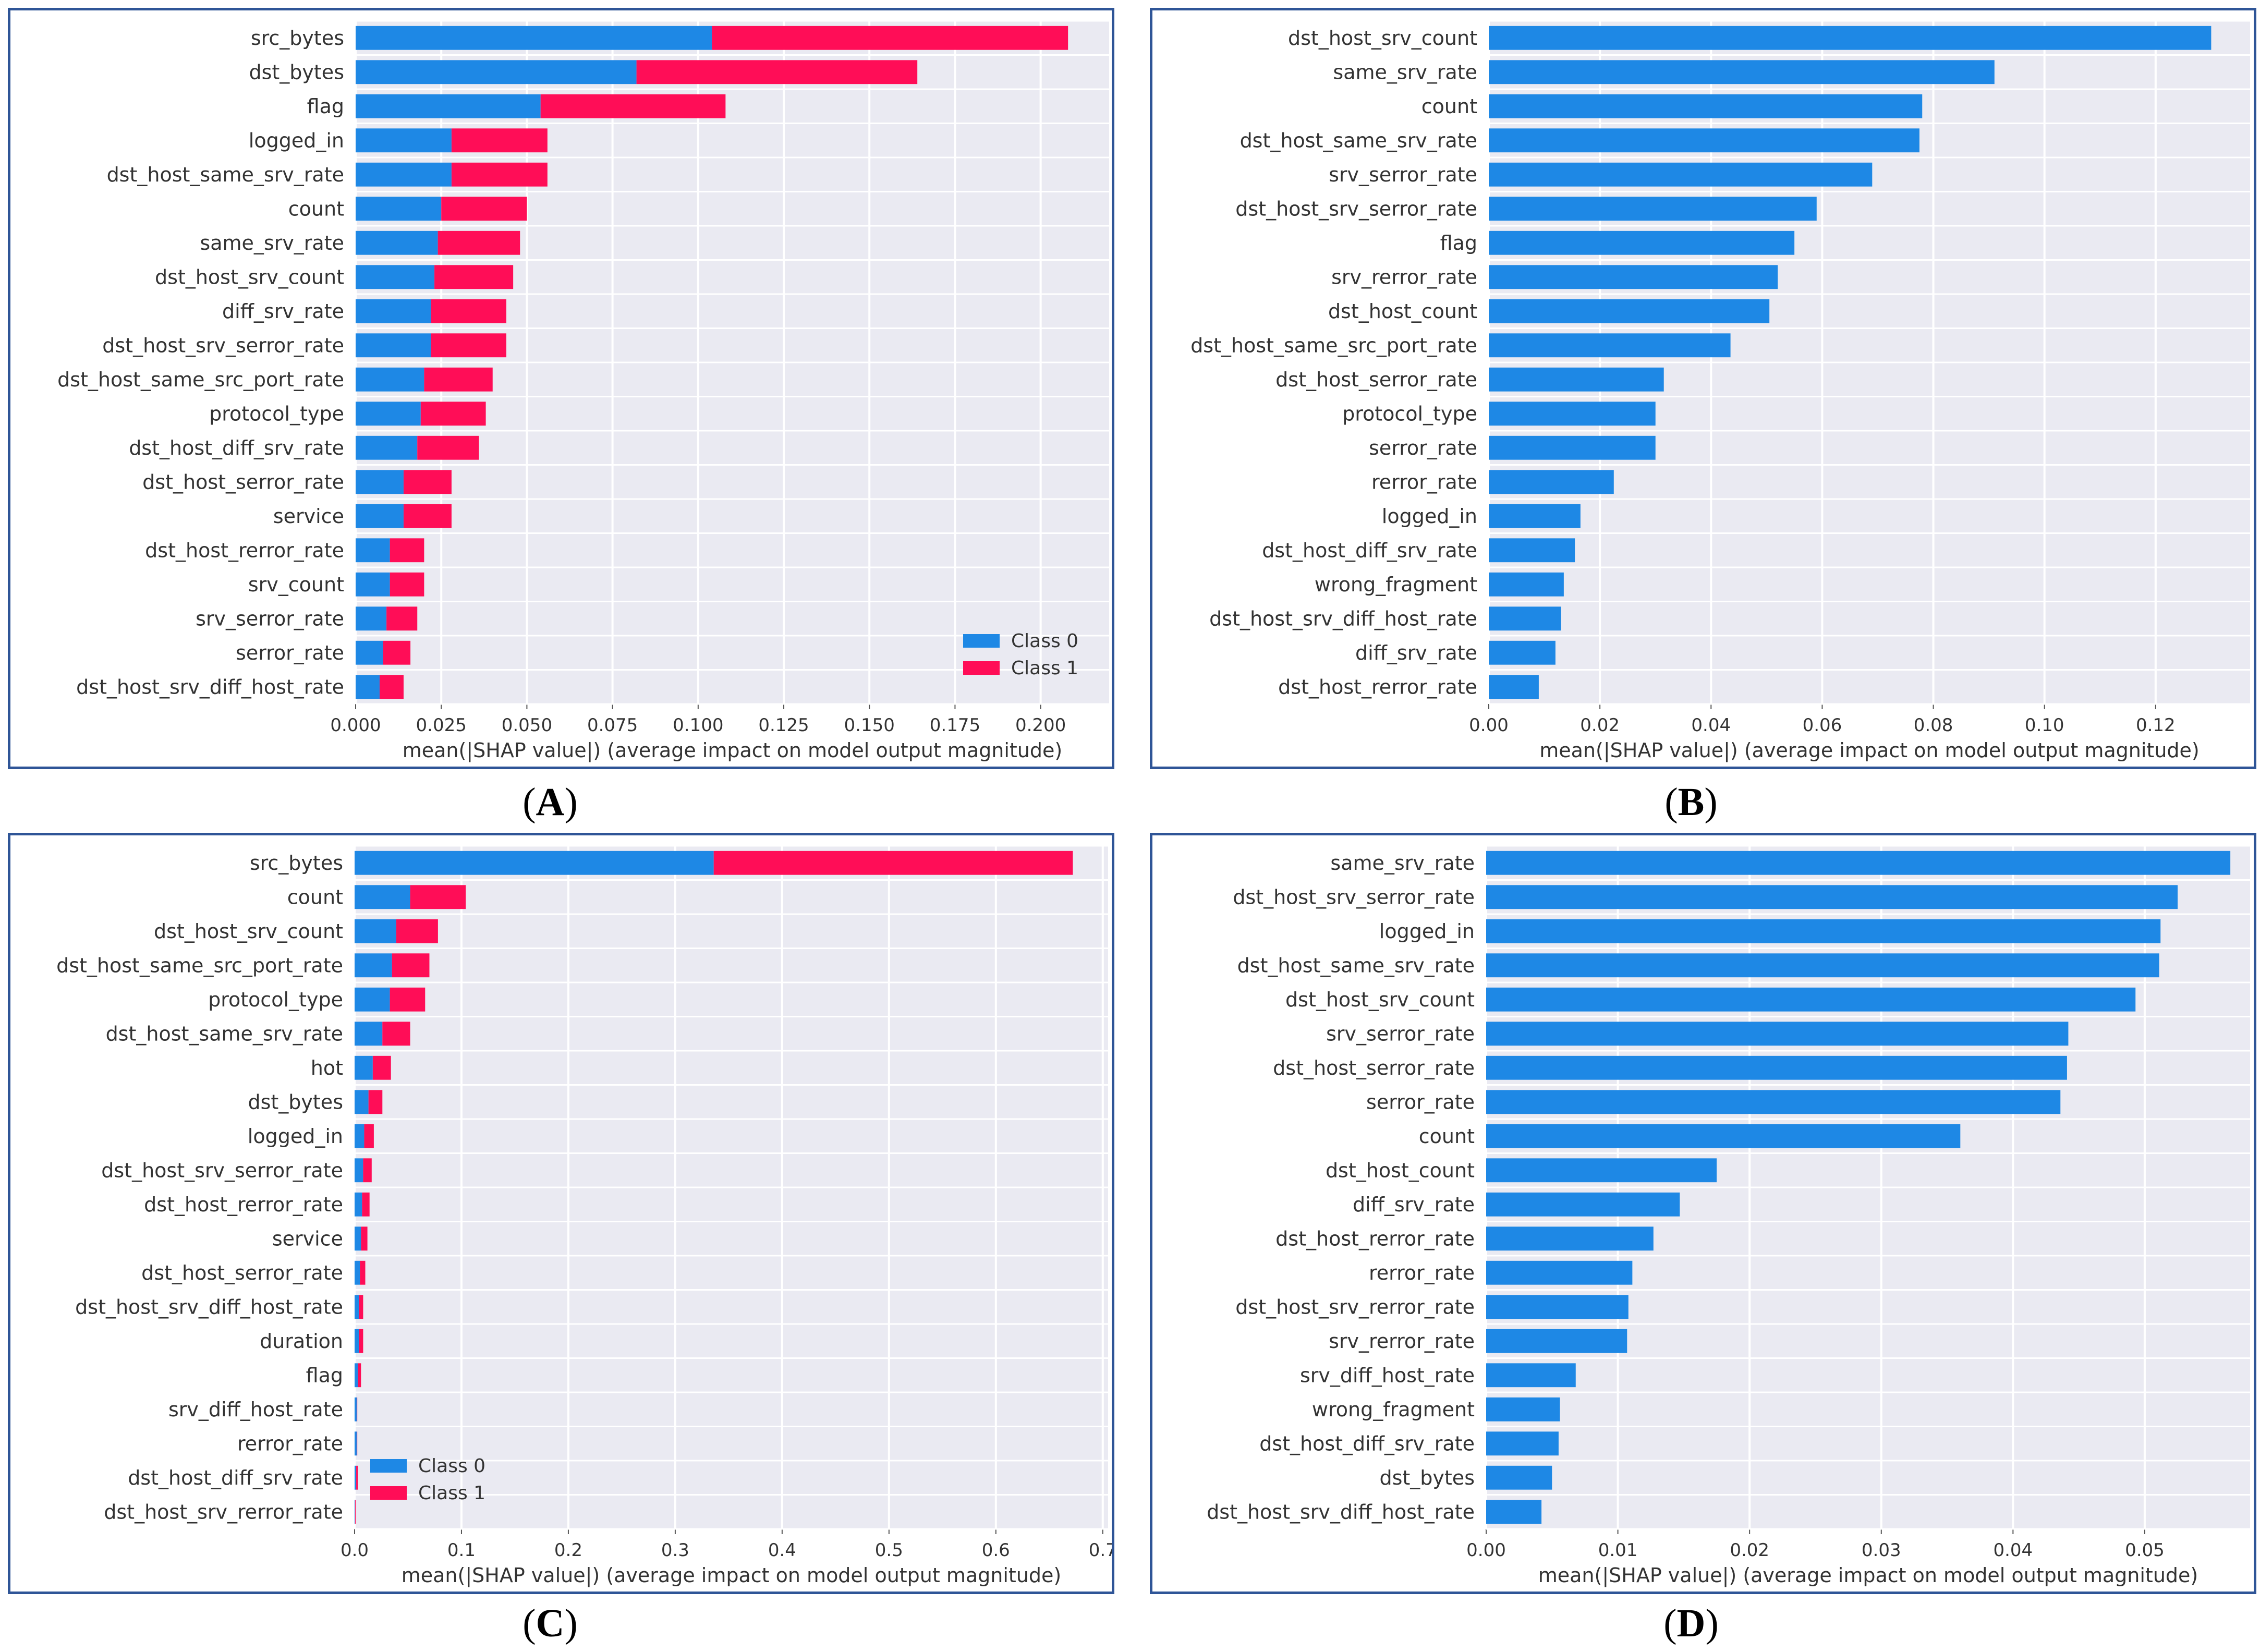  What do you see at coordinates (1881, 1551) in the screenshot?
I see `x-tick-label: 0.03` at bounding box center [1881, 1551].